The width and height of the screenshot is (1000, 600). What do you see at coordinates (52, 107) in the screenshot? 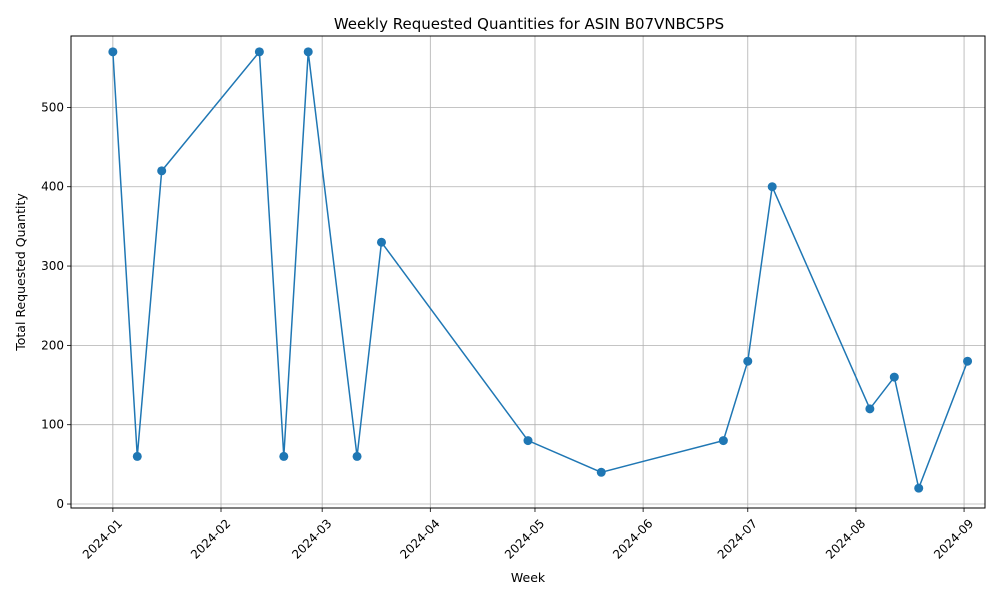
I see `y-tick-label: 500` at bounding box center [52, 107].